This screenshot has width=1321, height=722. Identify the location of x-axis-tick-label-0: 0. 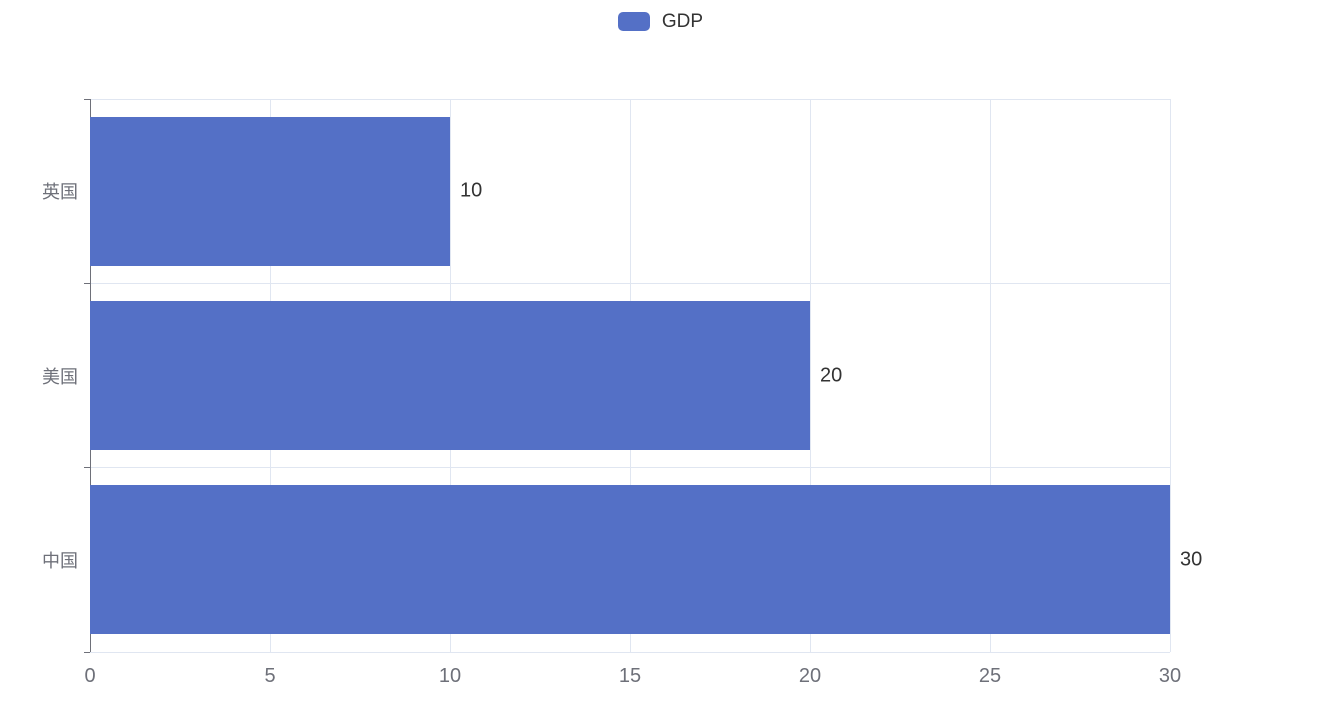
(90, 676).